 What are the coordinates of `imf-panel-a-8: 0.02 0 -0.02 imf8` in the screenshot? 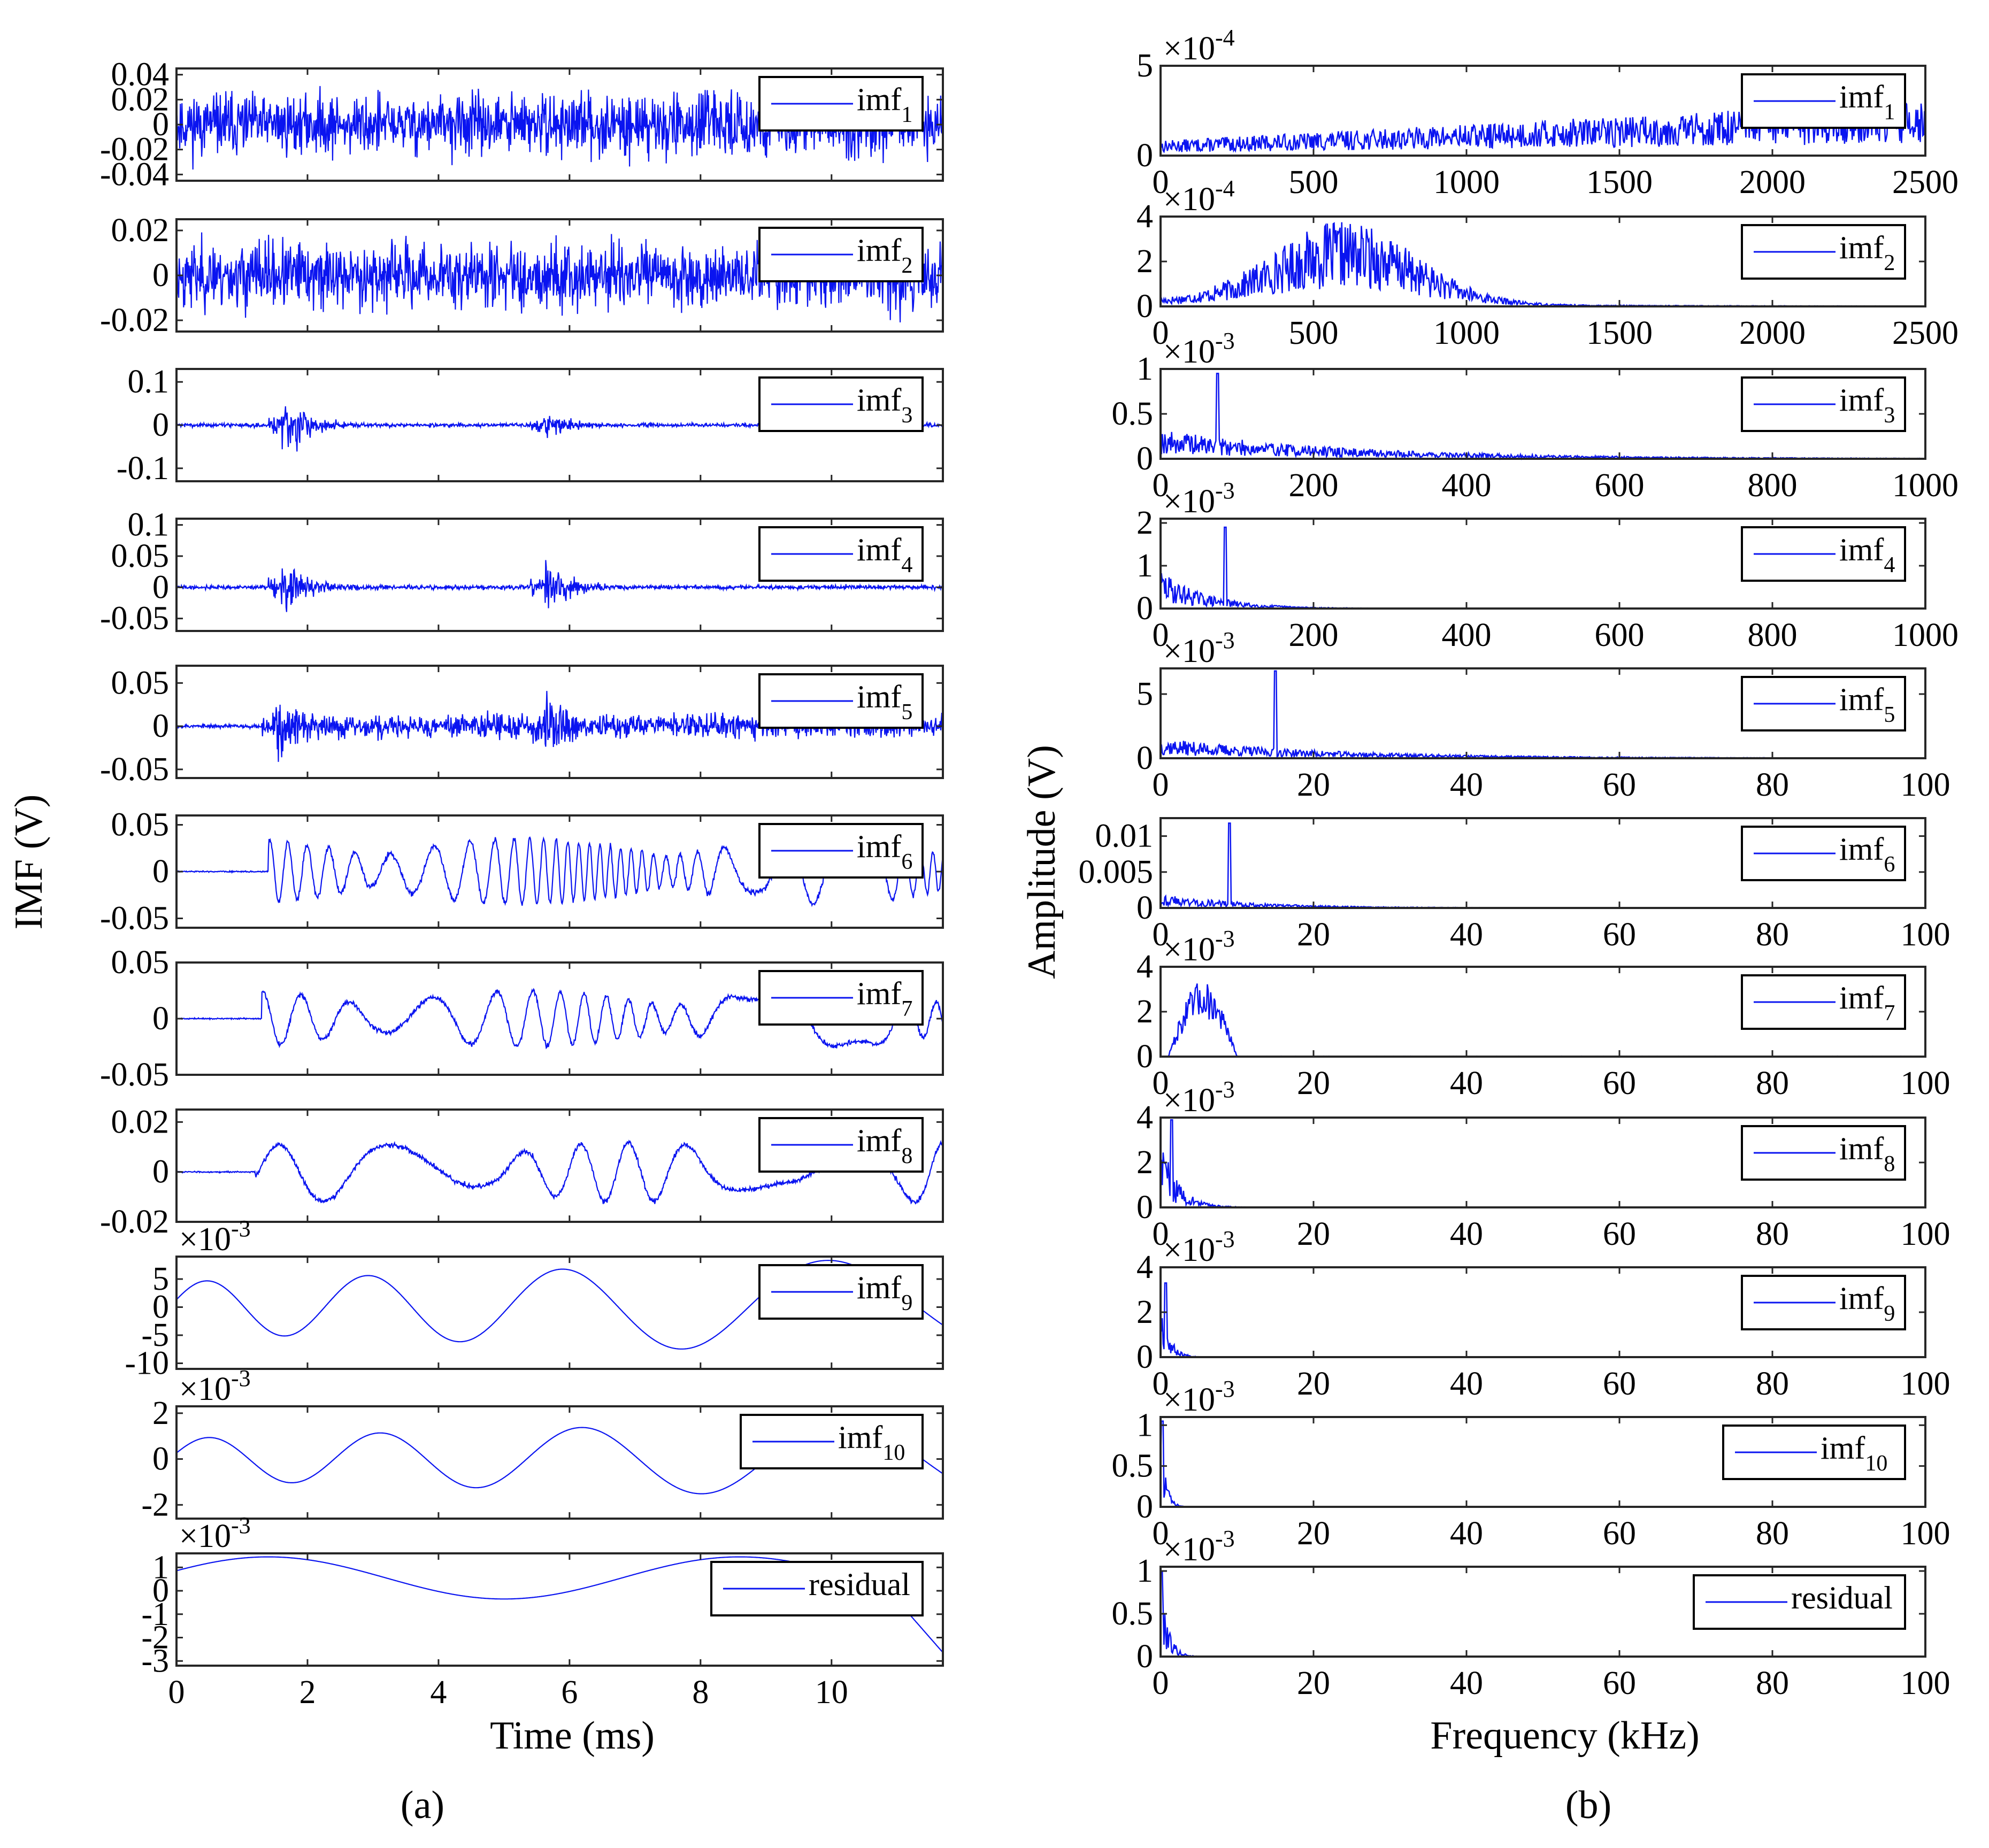 It's located at (522, 1172).